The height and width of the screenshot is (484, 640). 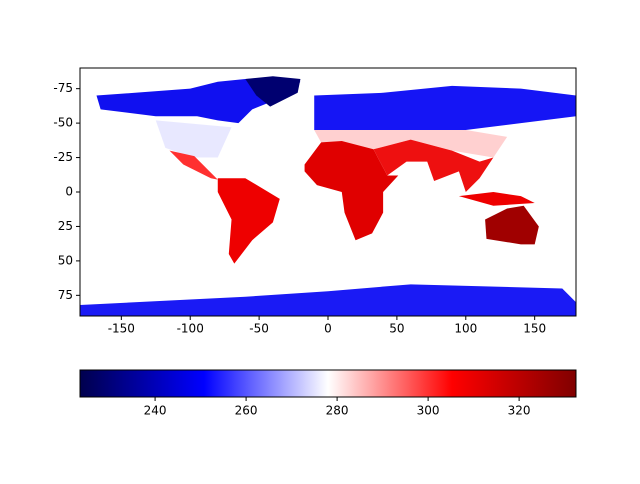 What do you see at coordinates (328, 383) in the screenshot?
I see `colorbar` at bounding box center [328, 383].